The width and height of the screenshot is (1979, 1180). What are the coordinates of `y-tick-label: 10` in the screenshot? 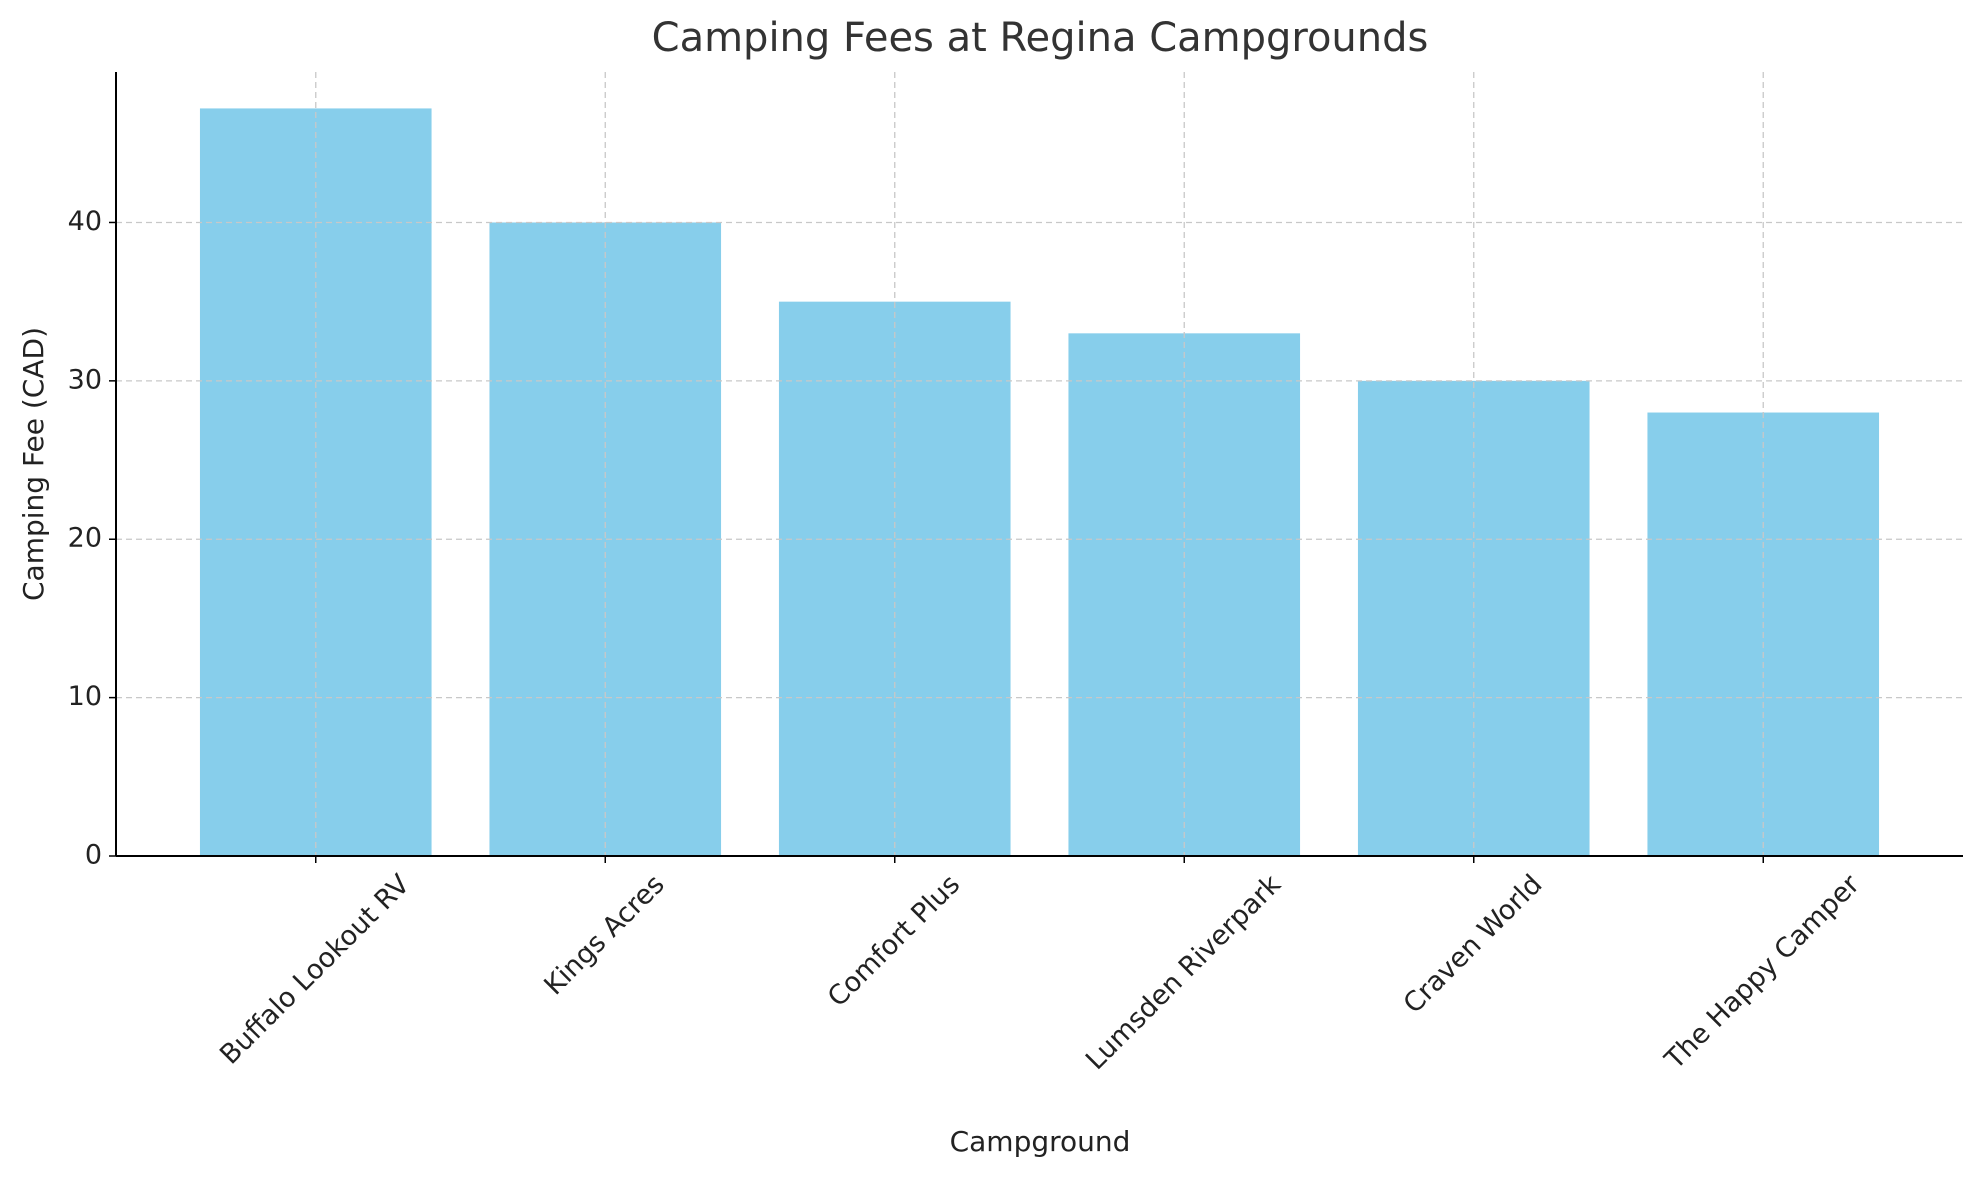 It's located at (85, 696).